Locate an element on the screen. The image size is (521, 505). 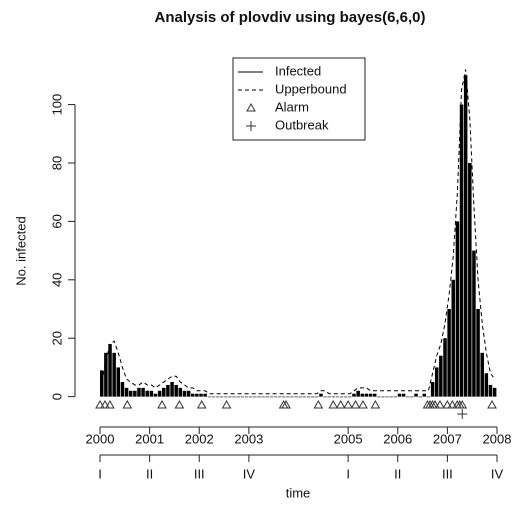
x-tick-label: 2003 is located at coordinates (248, 438).